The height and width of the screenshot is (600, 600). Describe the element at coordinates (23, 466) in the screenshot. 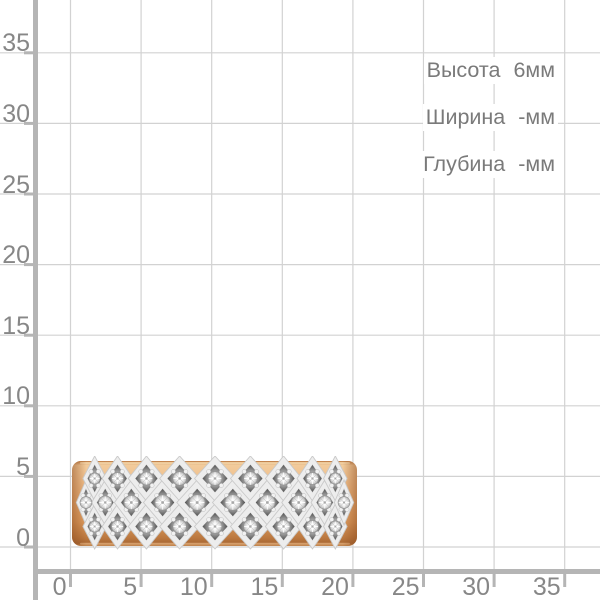

I see `y-axis-label: 5` at that location.